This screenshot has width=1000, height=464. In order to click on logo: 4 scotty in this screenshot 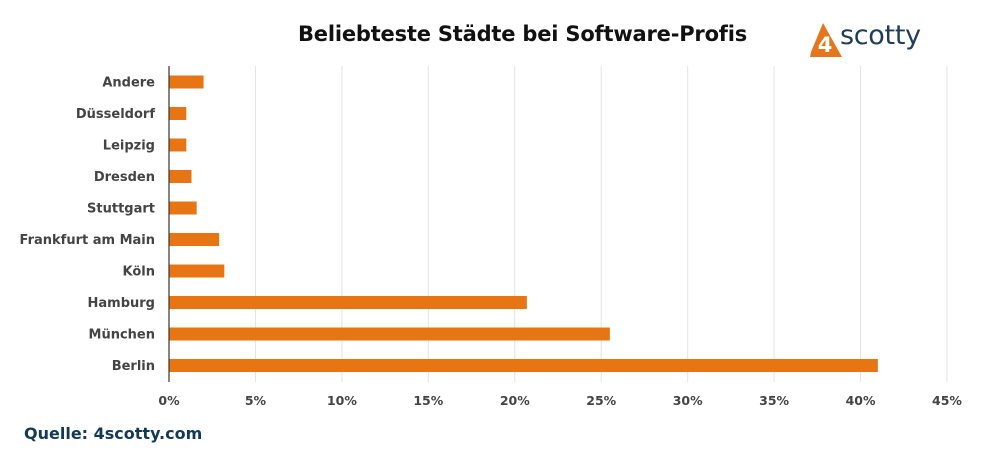, I will do `click(873, 40)`.